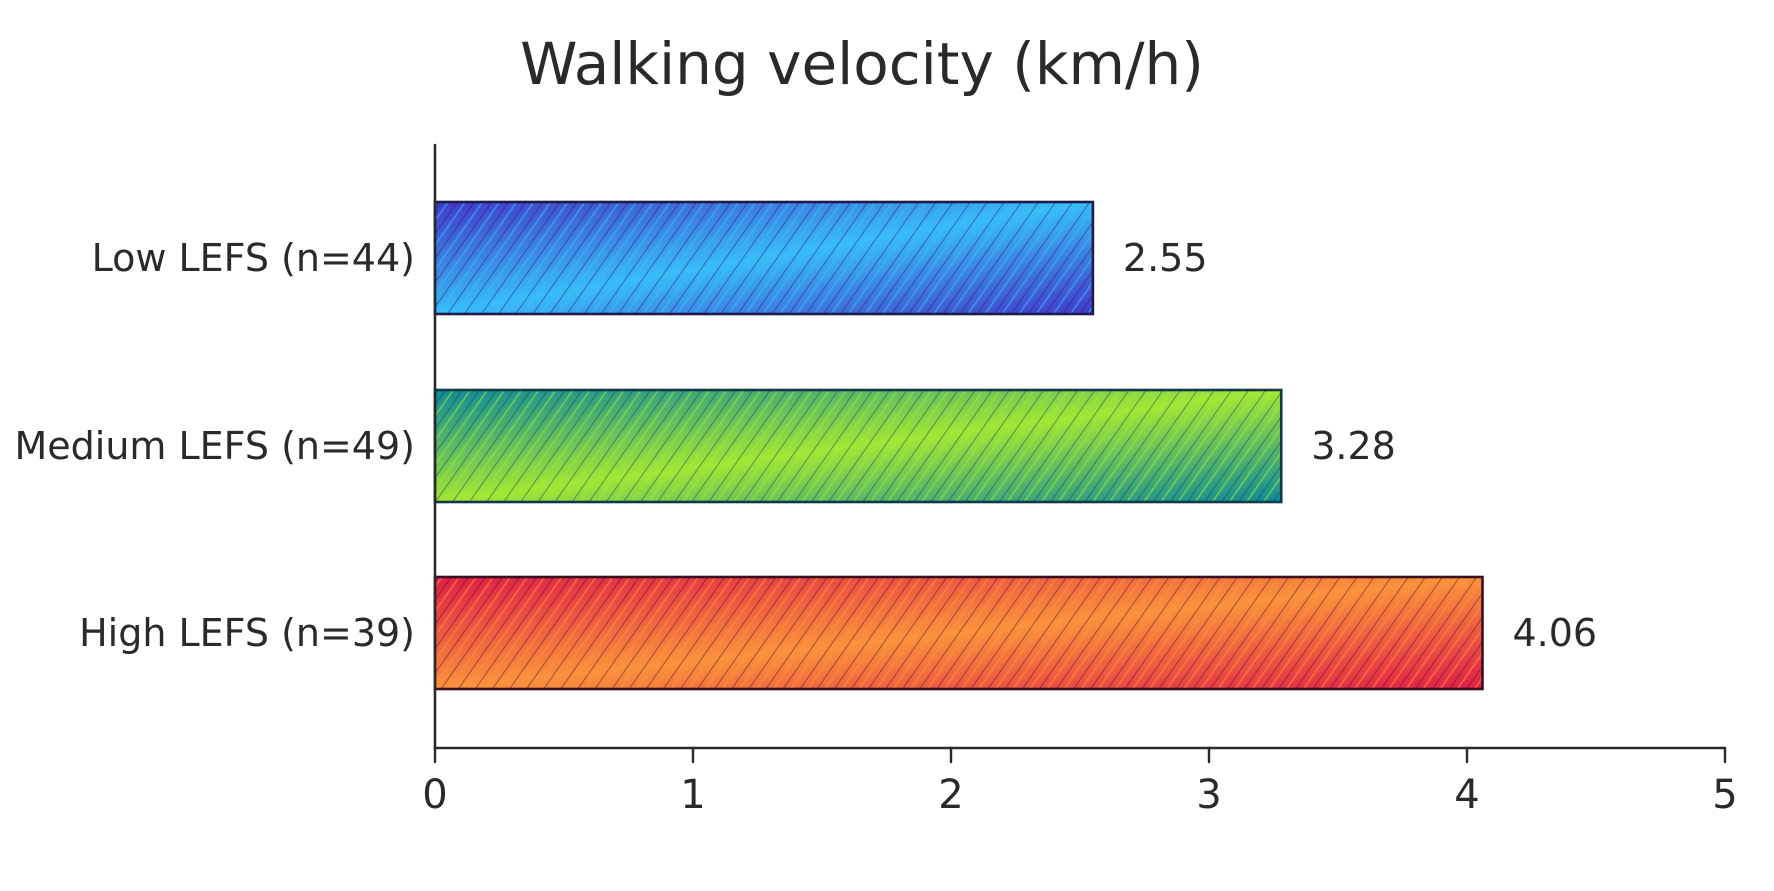 Image resolution: width=1774 pixels, height=891 pixels. I want to click on x-tick-label: 4, so click(1466, 795).